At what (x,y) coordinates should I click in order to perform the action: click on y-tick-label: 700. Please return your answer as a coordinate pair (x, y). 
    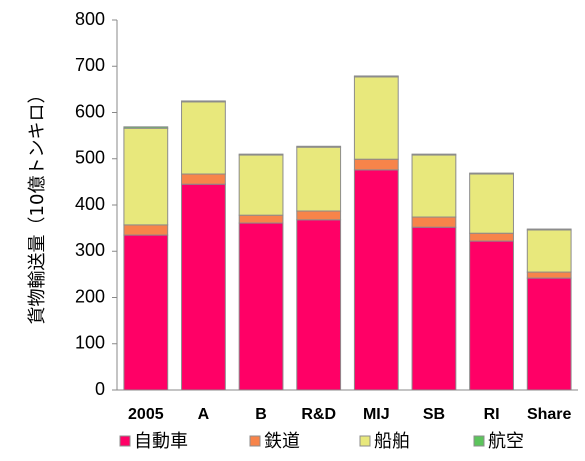
    Looking at the image, I should click on (90, 65).